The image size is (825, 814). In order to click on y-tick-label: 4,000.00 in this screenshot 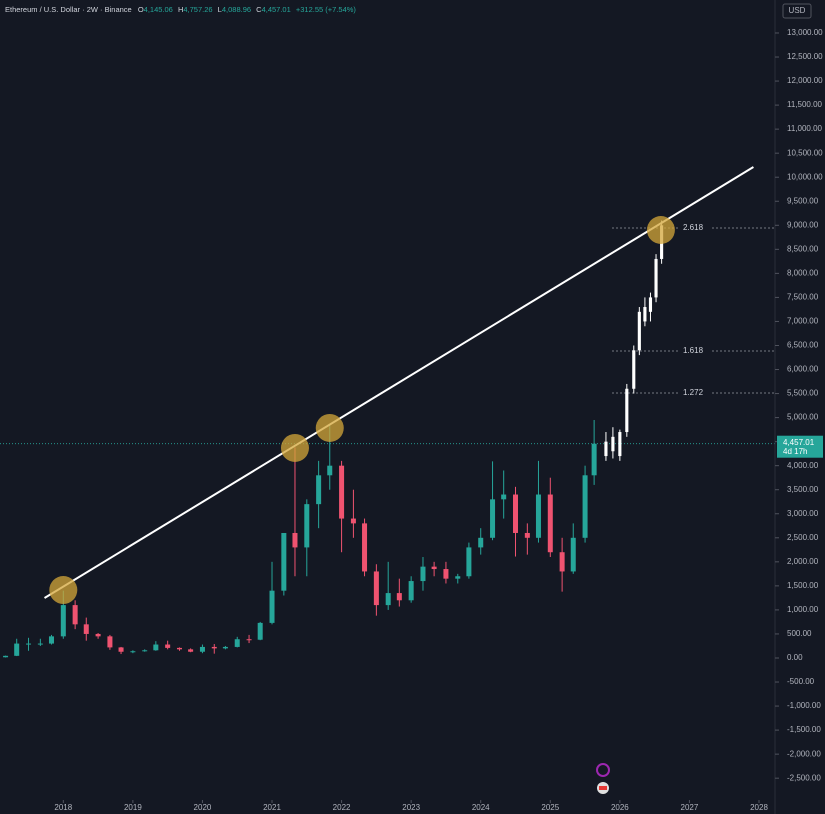, I will do `click(803, 465)`.